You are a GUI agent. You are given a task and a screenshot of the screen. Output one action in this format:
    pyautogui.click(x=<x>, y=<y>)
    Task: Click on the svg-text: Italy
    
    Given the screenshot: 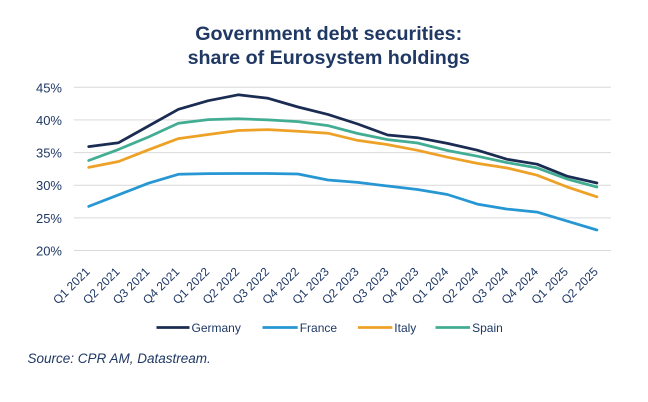 What is the action you would take?
    pyautogui.click(x=405, y=328)
    